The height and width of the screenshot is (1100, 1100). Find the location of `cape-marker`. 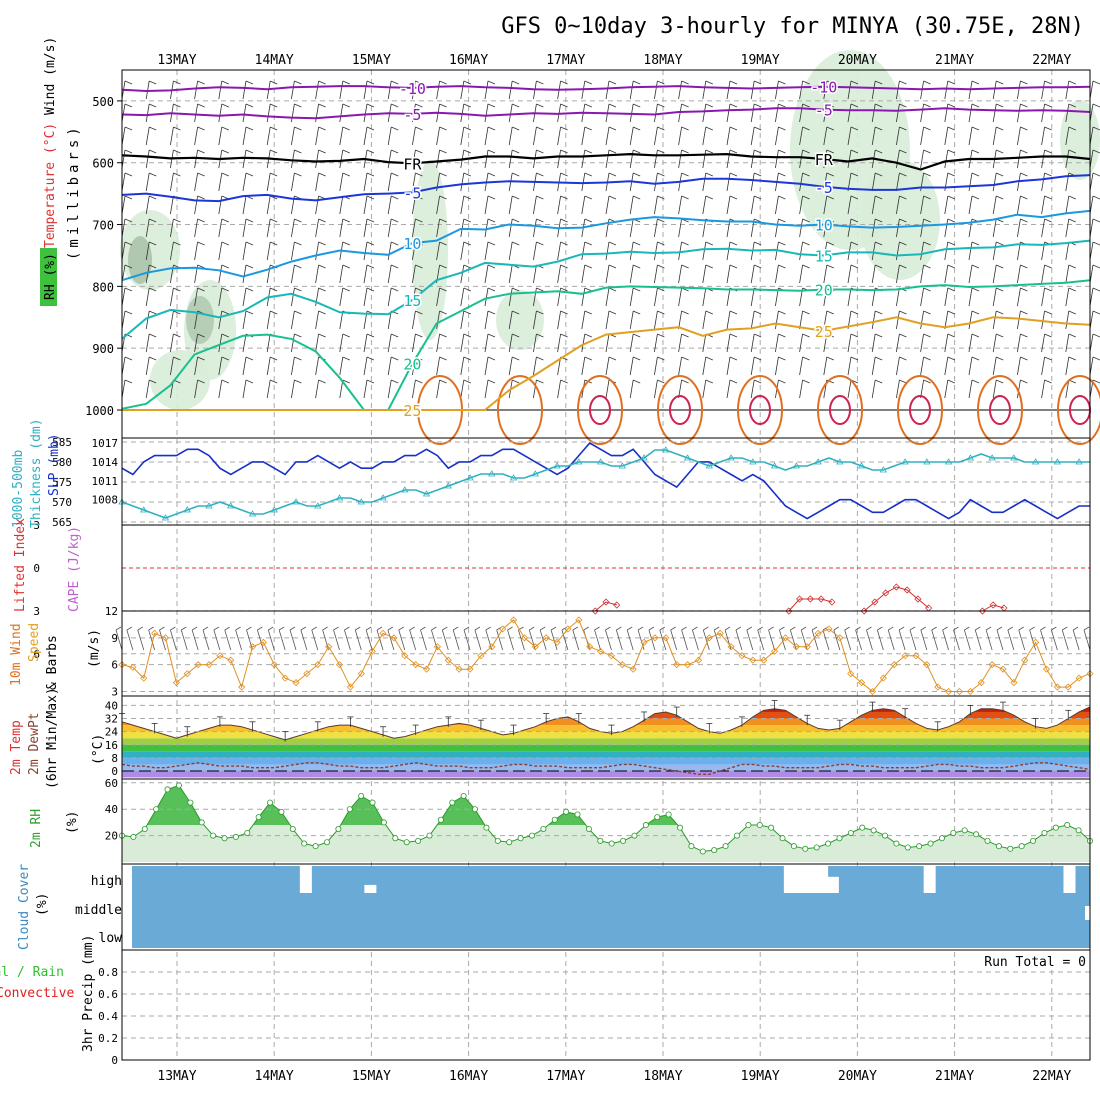

cape-marker is located at coordinates (864, 611).